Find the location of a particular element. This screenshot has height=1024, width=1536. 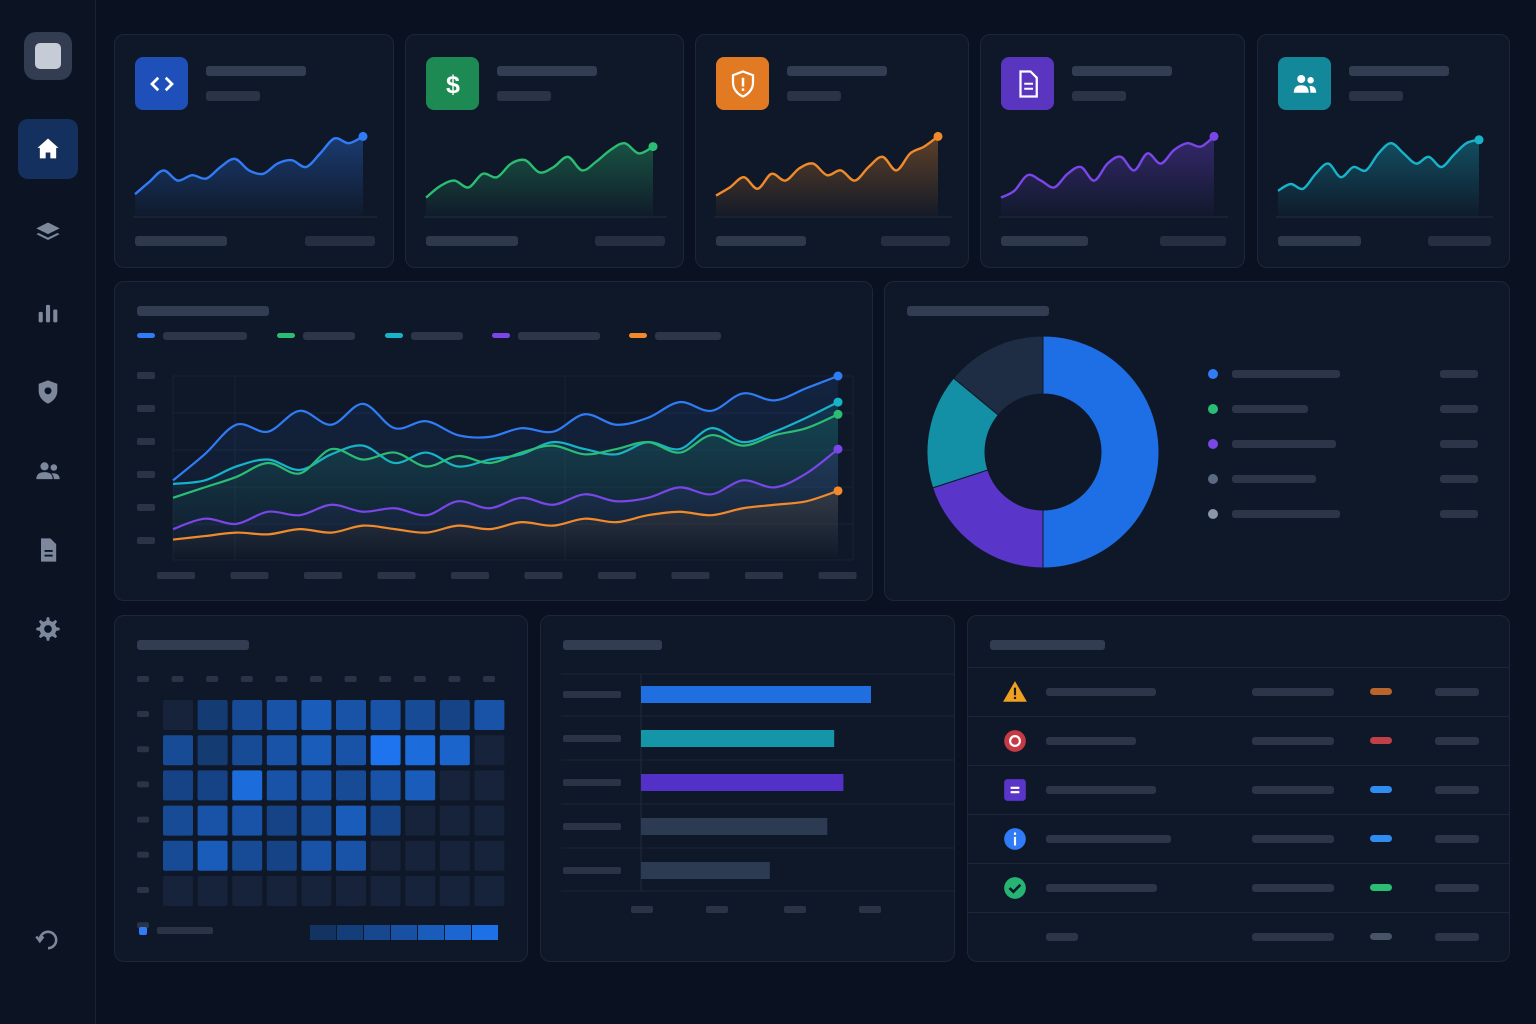

legend-value-placeholder is located at coordinates (1459, 444).